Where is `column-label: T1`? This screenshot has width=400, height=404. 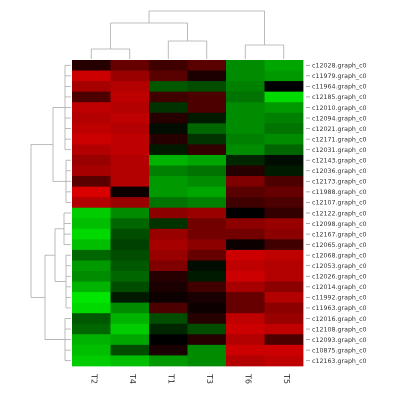 column-label: T1 is located at coordinates (170, 378).